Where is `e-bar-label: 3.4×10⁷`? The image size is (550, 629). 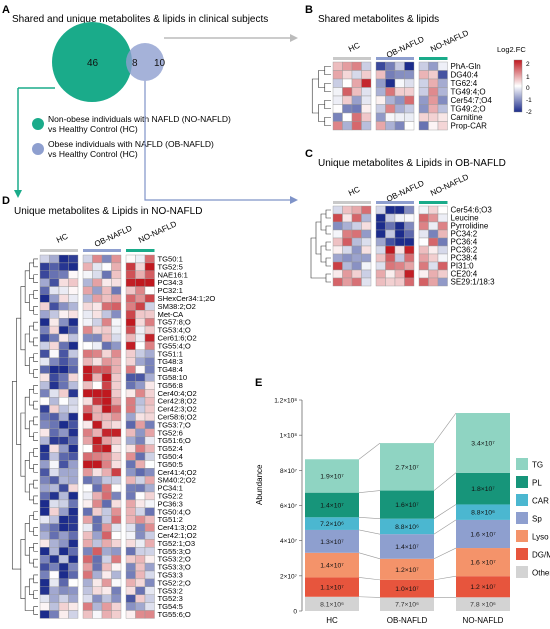
e-bar-label: 3.4×10⁷ is located at coordinates (483, 443).